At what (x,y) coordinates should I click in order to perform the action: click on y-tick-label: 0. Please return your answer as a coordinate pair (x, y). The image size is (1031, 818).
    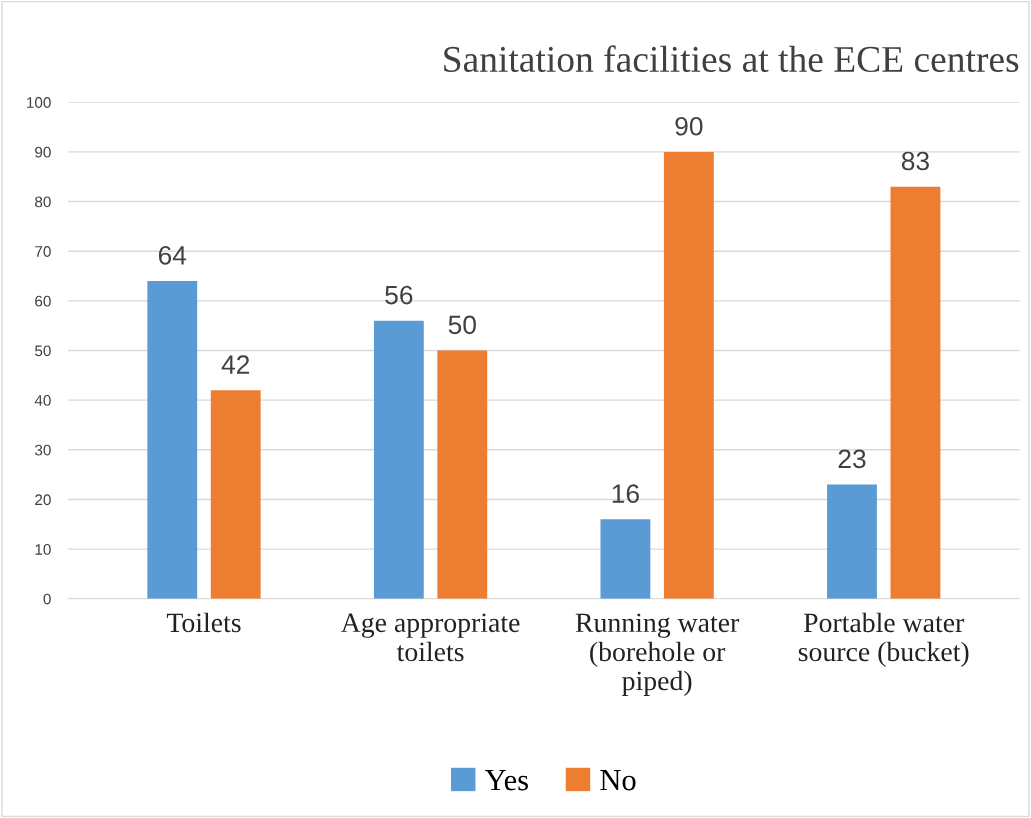
    Looking at the image, I should click on (47, 599).